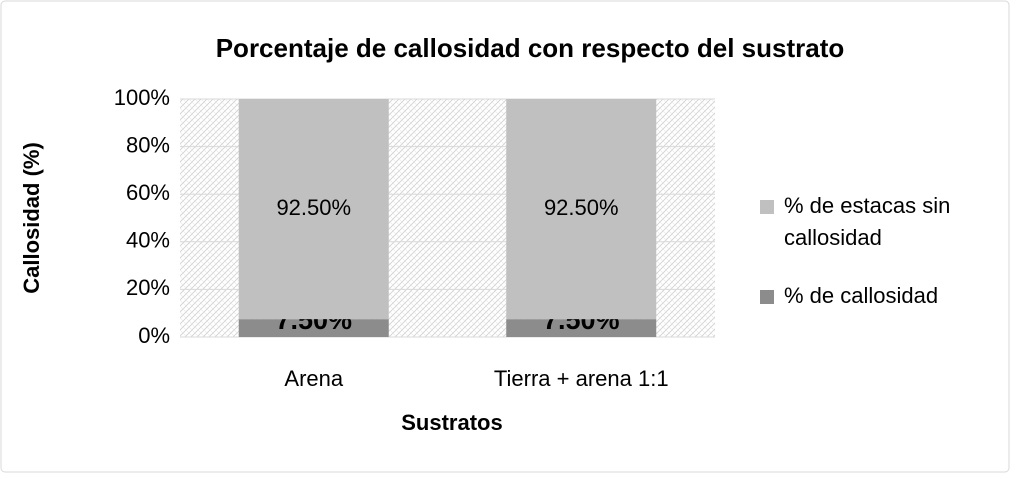  Describe the element at coordinates (154, 335) in the screenshot. I see `y-tick-label: 0%` at that location.